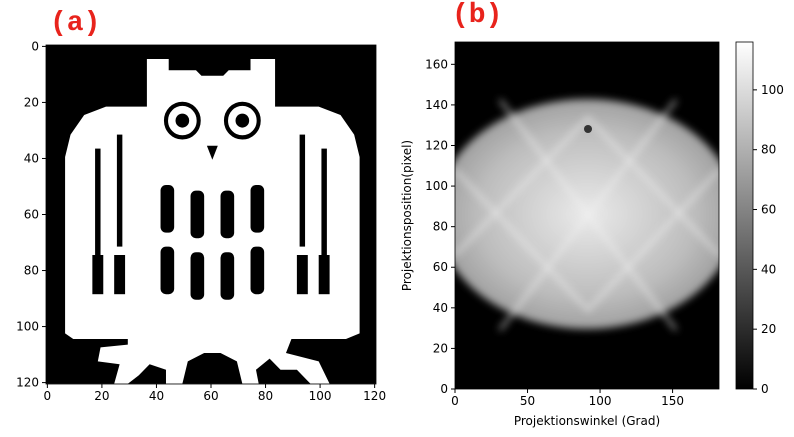  What do you see at coordinates (672, 401) in the screenshot?
I see `x-tick-label: 150` at bounding box center [672, 401].